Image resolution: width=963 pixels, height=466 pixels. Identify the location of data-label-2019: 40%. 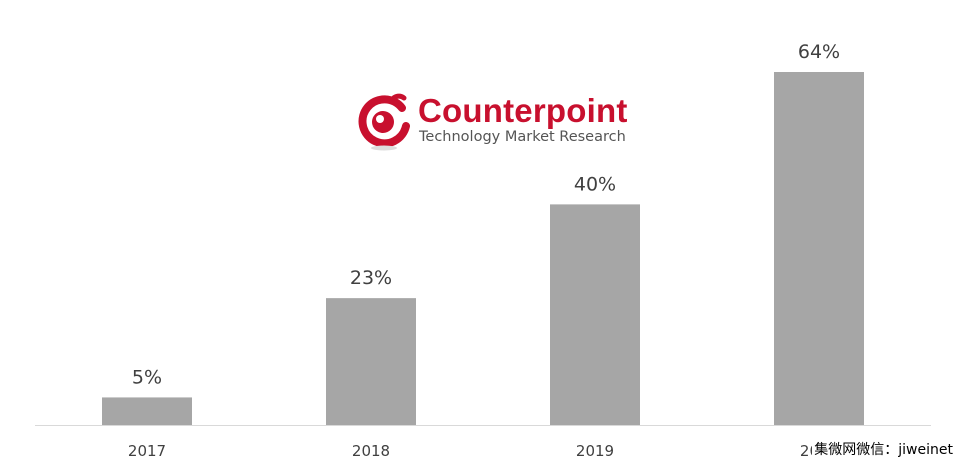
(595, 184).